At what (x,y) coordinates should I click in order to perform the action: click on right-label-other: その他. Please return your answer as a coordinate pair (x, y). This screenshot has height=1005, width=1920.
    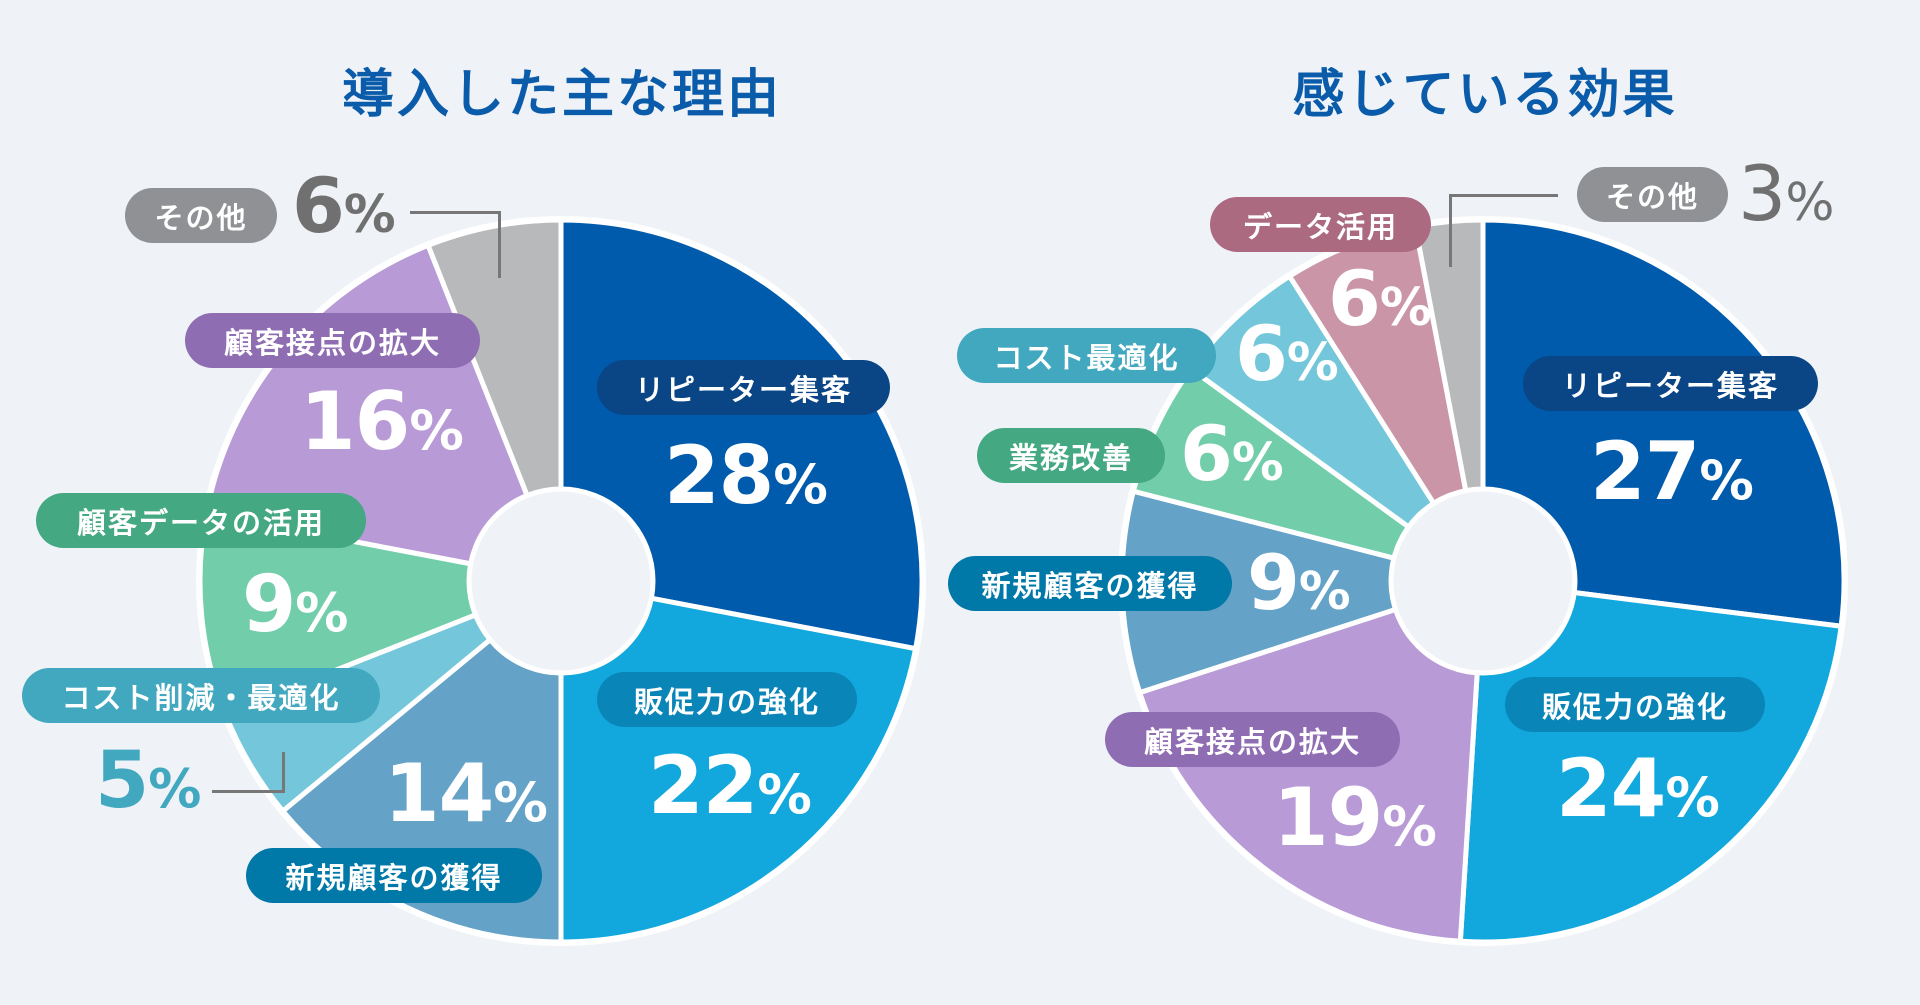
    Looking at the image, I should click on (1652, 194).